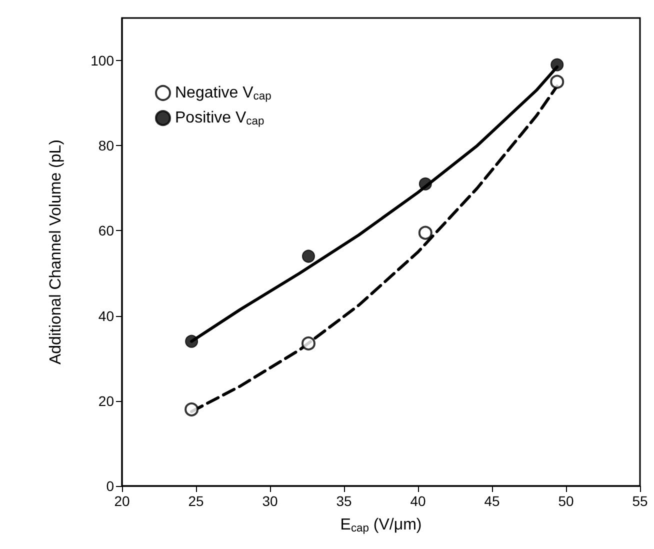 This screenshot has width=654, height=549. I want to click on y-tick-label: 80, so click(106, 146).